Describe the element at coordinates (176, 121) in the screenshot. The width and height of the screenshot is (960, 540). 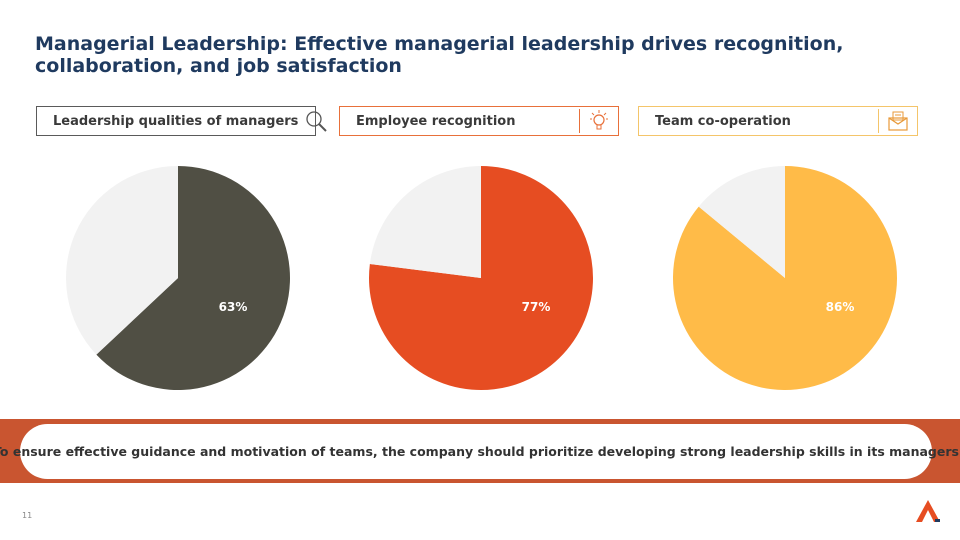
I see `header-label: Leadership qualities of managers` at that location.